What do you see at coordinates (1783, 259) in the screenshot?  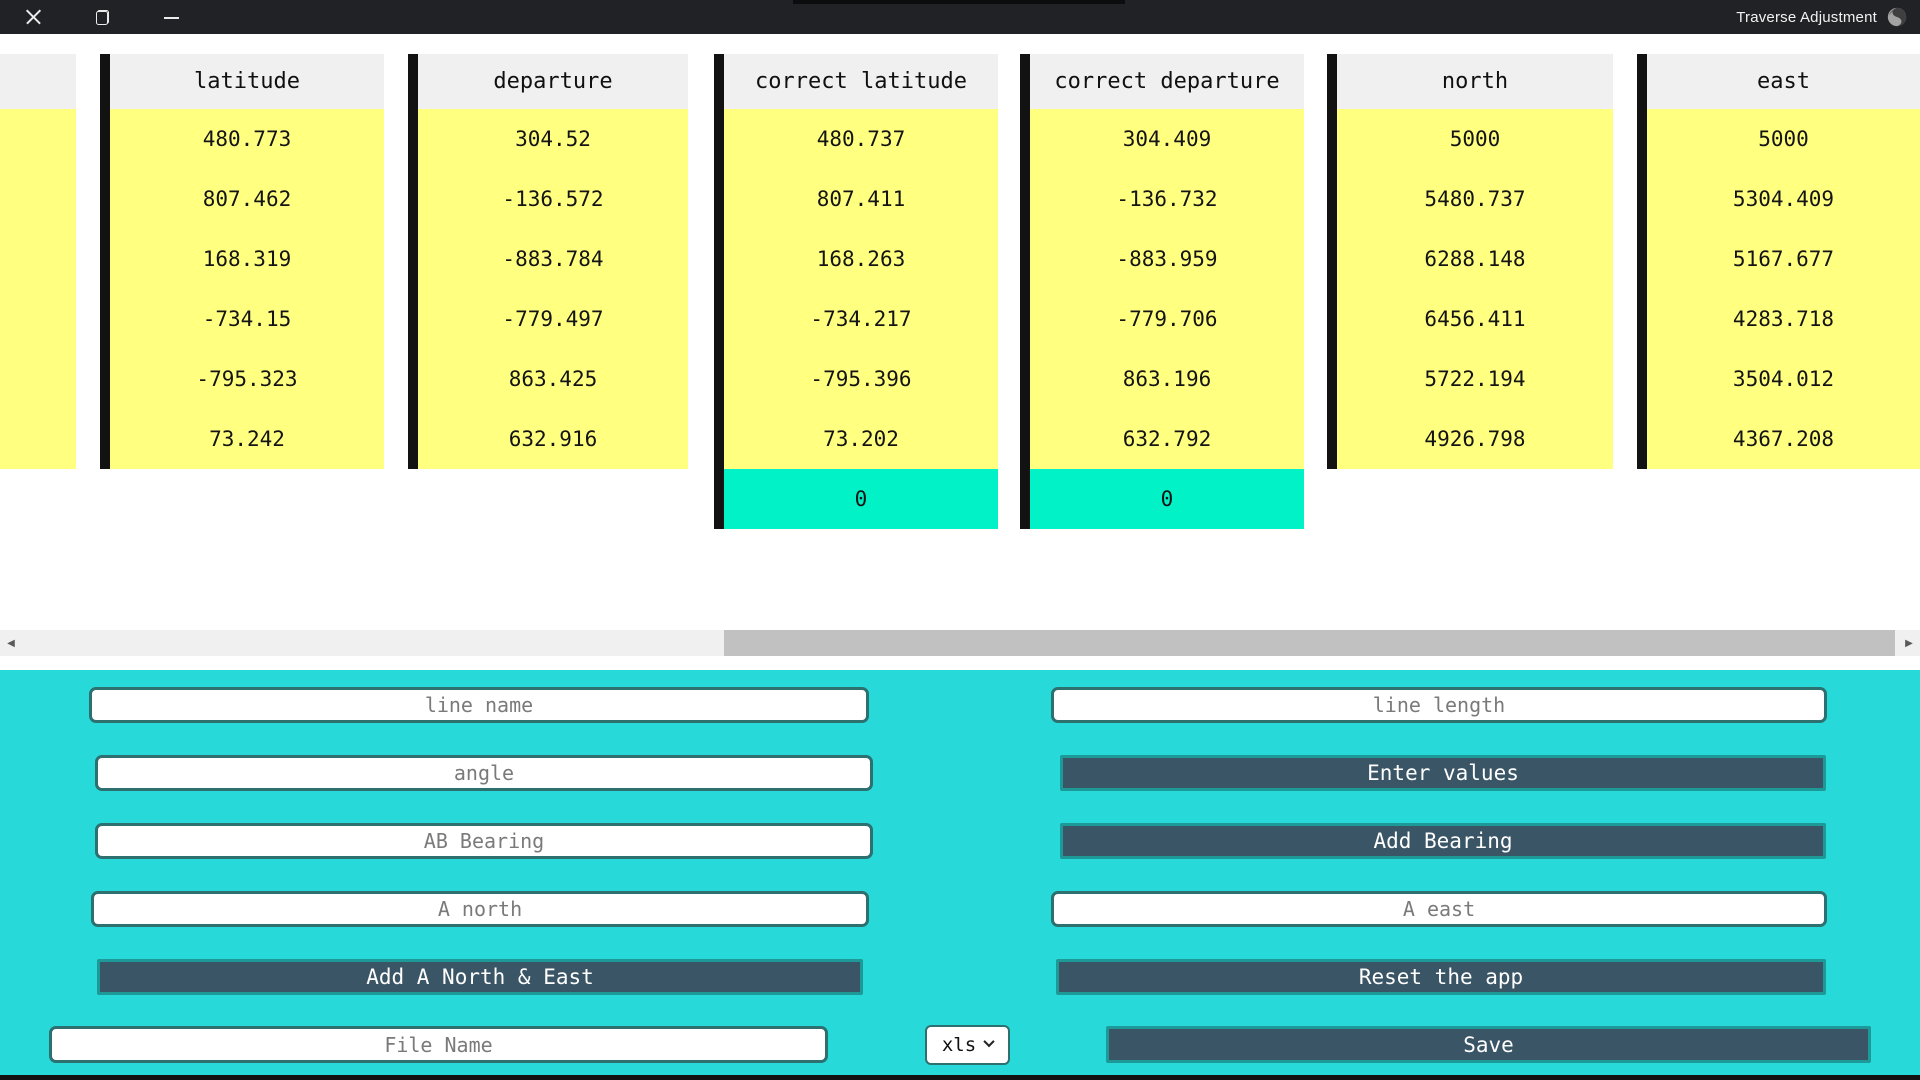 I see `table-cell: 5167.677` at bounding box center [1783, 259].